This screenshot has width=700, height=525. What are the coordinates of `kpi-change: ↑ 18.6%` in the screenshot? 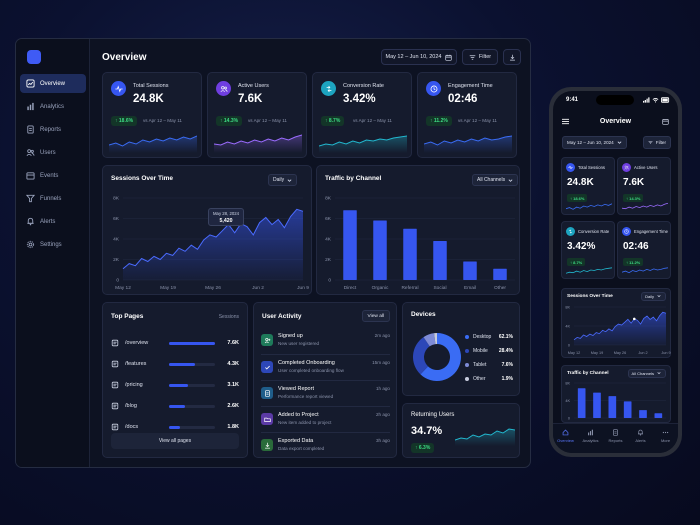 It's located at (577, 198).